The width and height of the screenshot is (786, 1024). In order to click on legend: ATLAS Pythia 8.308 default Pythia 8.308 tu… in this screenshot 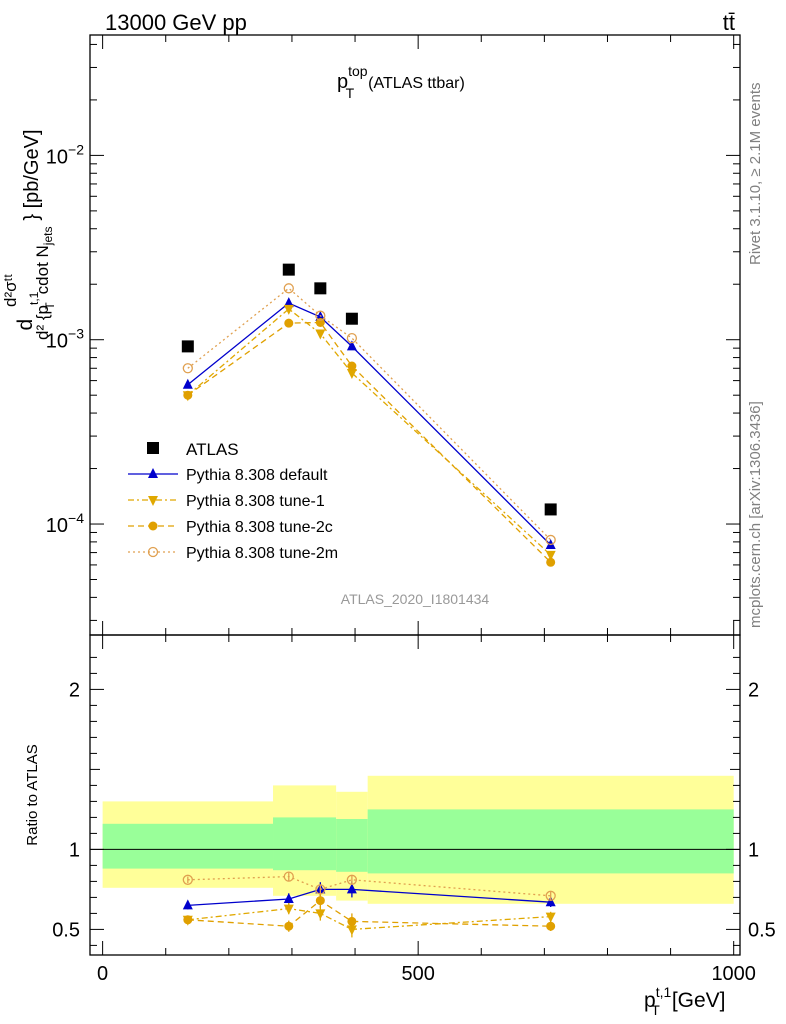, I will do `click(233, 501)`.